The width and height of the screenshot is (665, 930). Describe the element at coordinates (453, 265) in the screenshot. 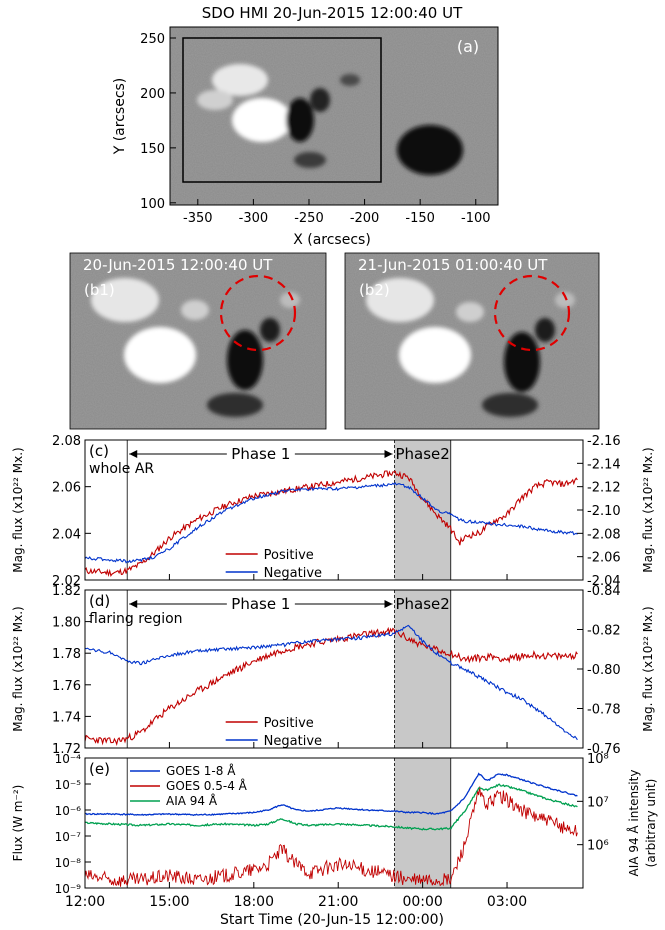

I see `panel-b2-title: 21-Jun-2015 01:00:40 UT` at that location.